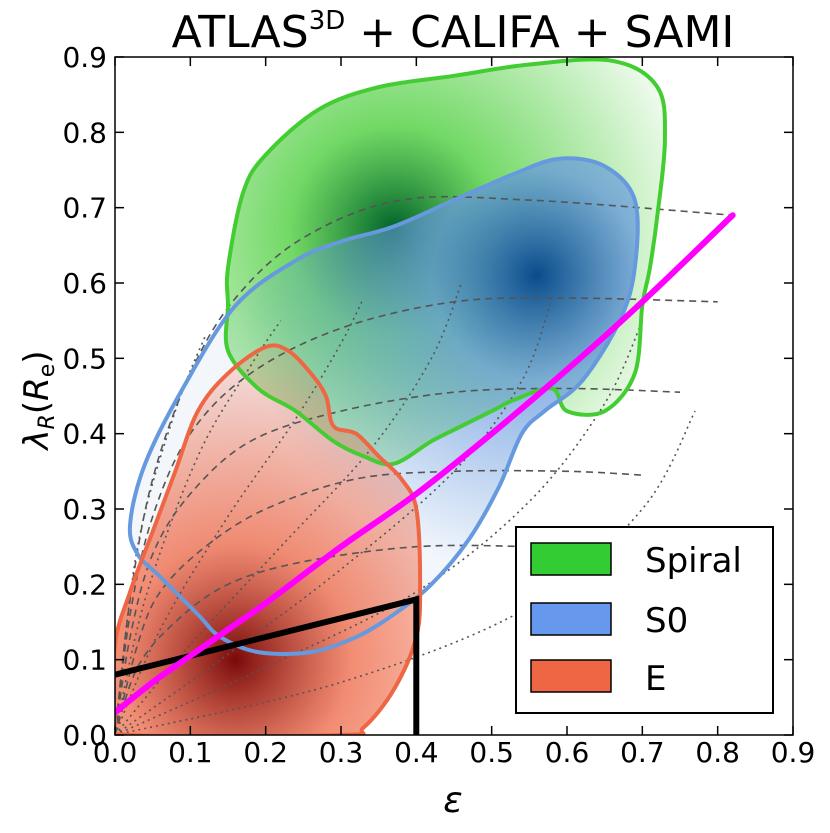  What do you see at coordinates (341, 752) in the screenshot?
I see `x-tick-label: 0.3` at bounding box center [341, 752].